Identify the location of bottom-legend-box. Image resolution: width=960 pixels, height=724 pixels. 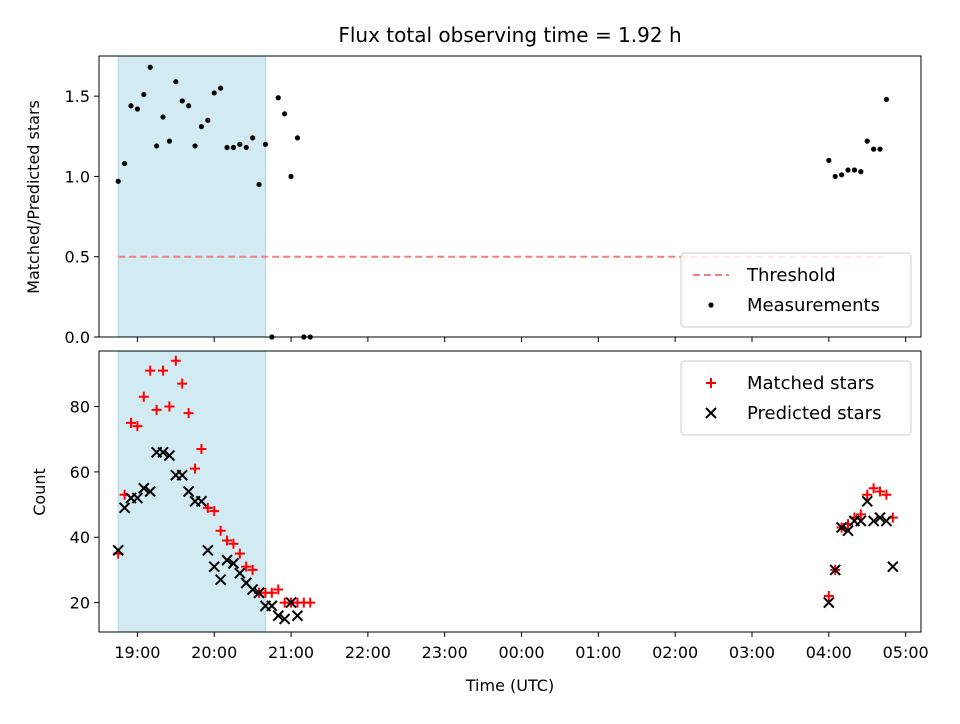
(796, 398).